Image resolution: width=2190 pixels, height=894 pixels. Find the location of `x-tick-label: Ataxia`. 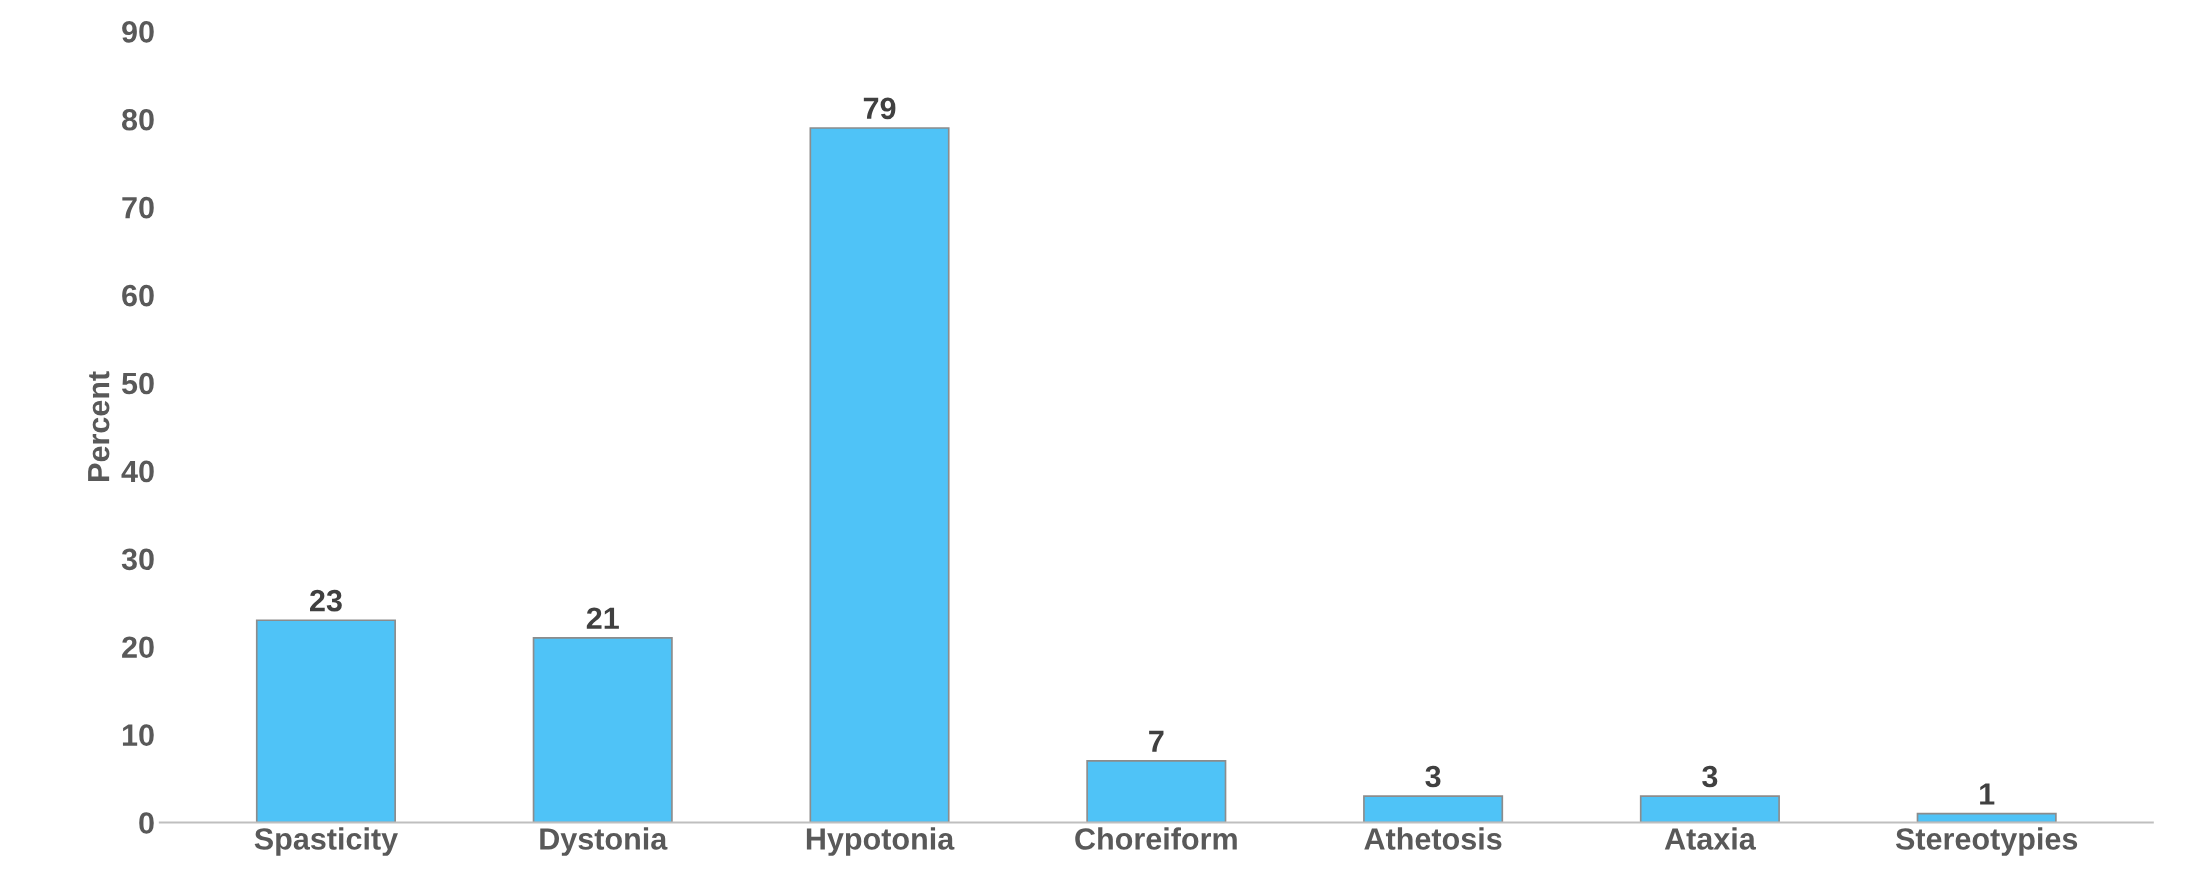

x-tick-label: Ataxia is located at coordinates (1710, 838).